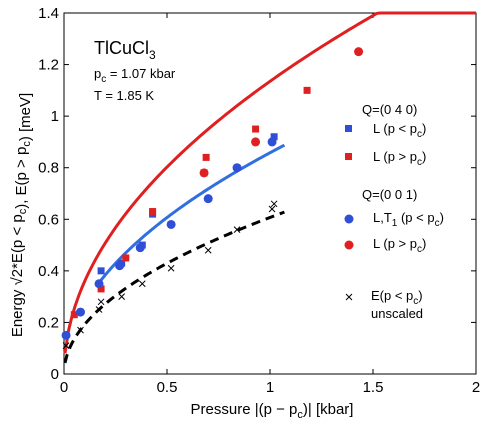 Image resolution: width=485 pixels, height=426 pixels. Describe the element at coordinates (272, 411) in the screenshot. I see `x-axis-label: Pressure |(p − pc)| [kbar]` at that location.